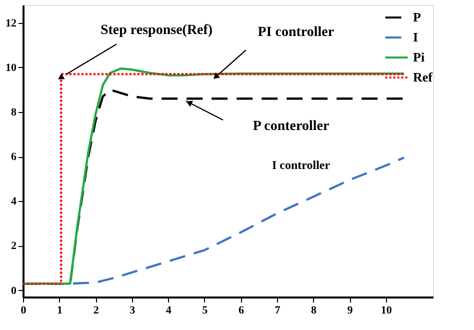 This screenshot has height=330, width=474. Describe the element at coordinates (11, 23) in the screenshot. I see `y-tick-label: 12` at that location.